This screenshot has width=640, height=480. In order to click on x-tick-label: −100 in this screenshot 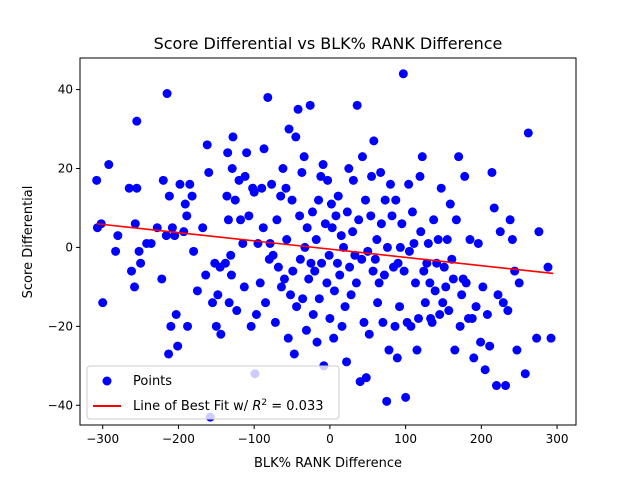, I will do `click(254, 439)`.